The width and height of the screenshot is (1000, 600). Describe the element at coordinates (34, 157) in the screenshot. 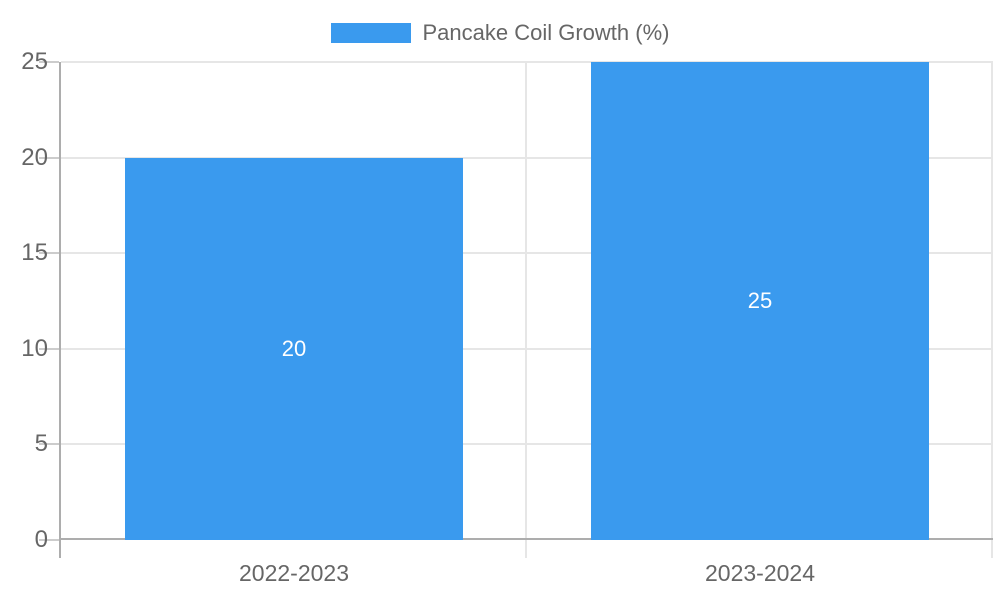

I see `y-tick-label: 20` at that location.